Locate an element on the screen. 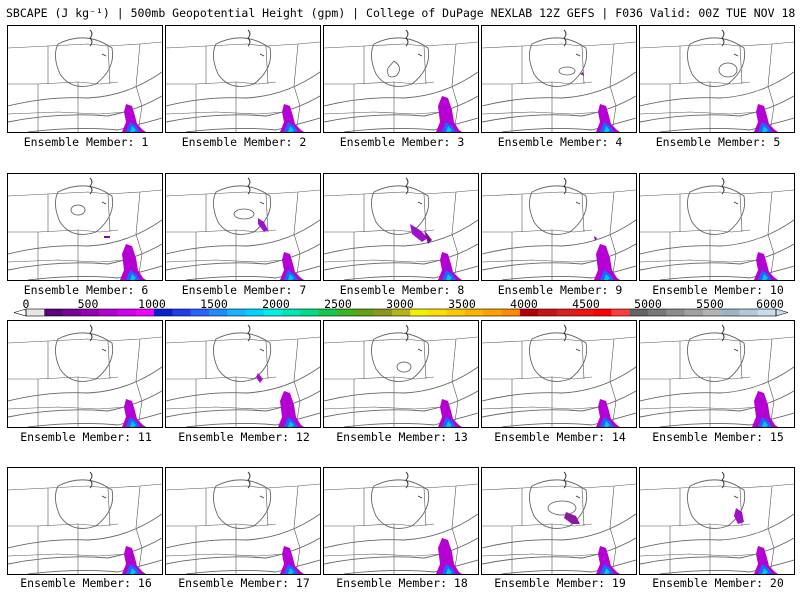 The width and height of the screenshot is (800, 600). colorbar-tick-label: 3500 is located at coordinates (462, 304).